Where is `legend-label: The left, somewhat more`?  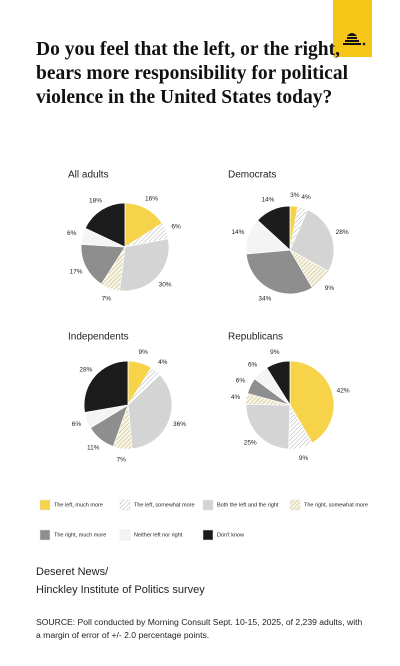
legend-label: The left, somewhat more is located at coordinates (164, 505).